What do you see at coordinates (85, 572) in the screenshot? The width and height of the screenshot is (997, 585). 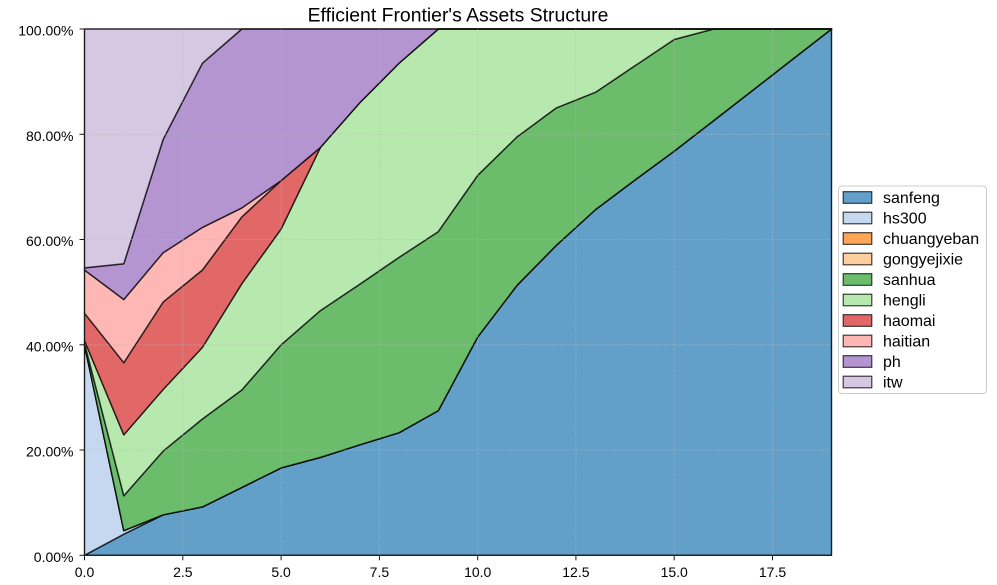 I see `svg-text: 0.0` at bounding box center [85, 572].